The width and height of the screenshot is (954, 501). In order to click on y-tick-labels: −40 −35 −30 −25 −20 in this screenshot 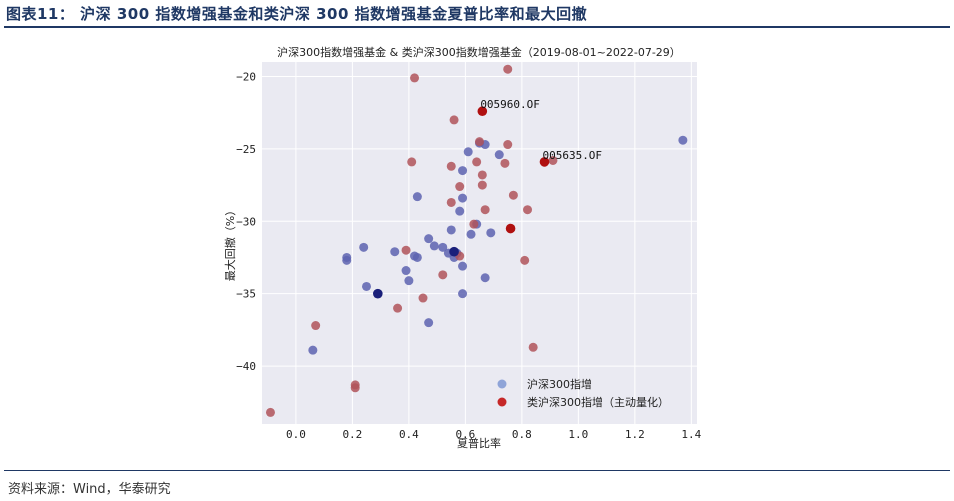, I will do `click(246, 221)`.